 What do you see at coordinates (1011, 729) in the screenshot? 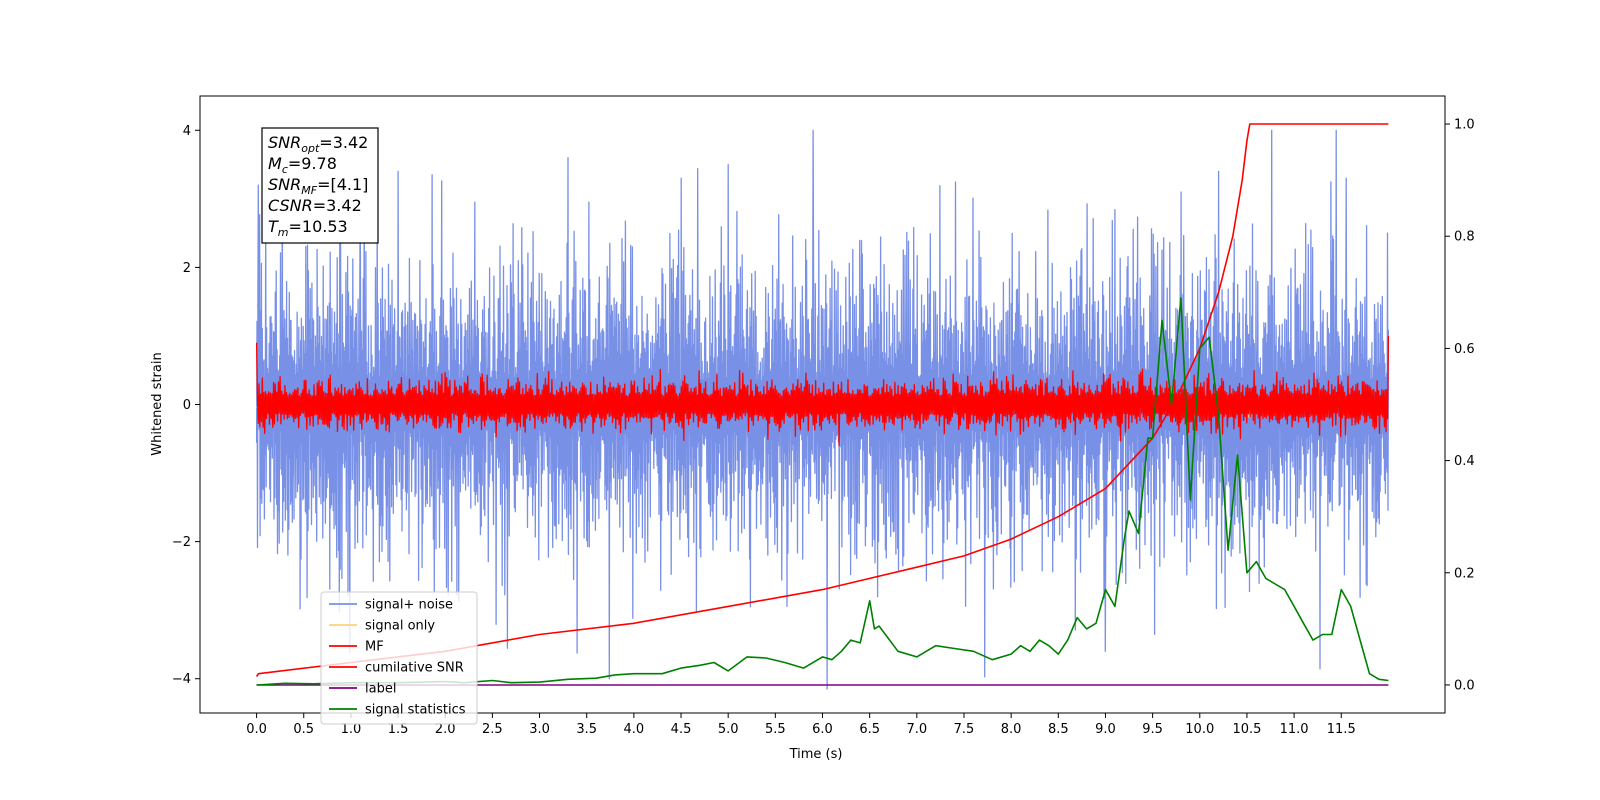
I see `x-tick-label: 8.0` at bounding box center [1011, 729].